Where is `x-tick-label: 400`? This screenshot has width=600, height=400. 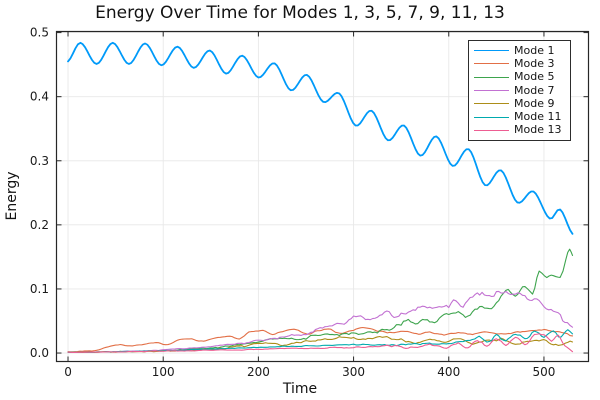
x-tick-label: 400 is located at coordinates (448, 372).